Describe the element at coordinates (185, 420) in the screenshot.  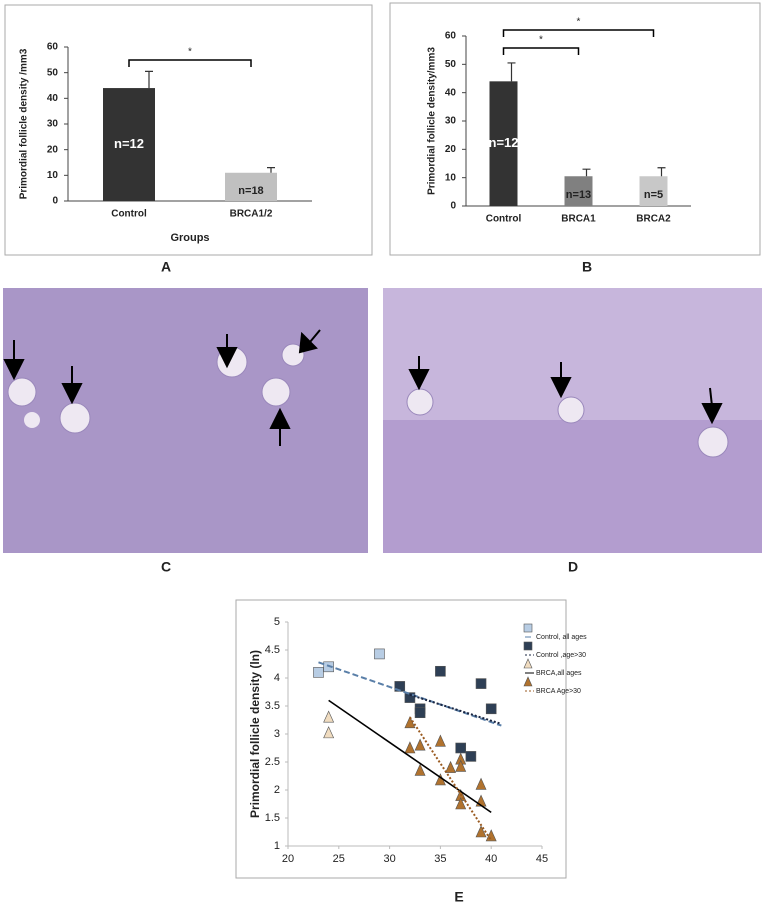
I see `micrograph-c` at that location.